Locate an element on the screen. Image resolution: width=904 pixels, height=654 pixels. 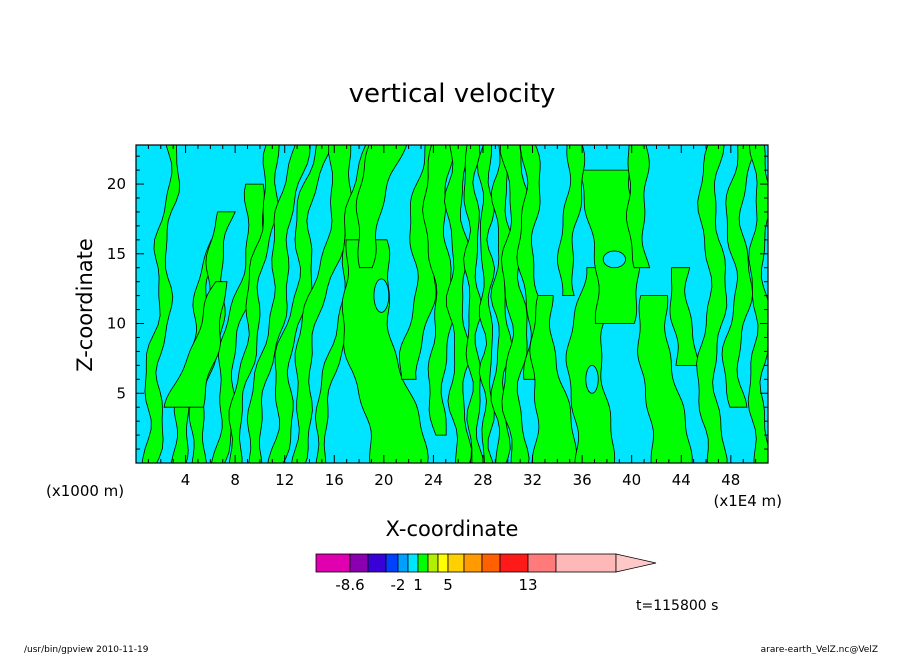
x-tick-label: 16 is located at coordinates (334, 480).